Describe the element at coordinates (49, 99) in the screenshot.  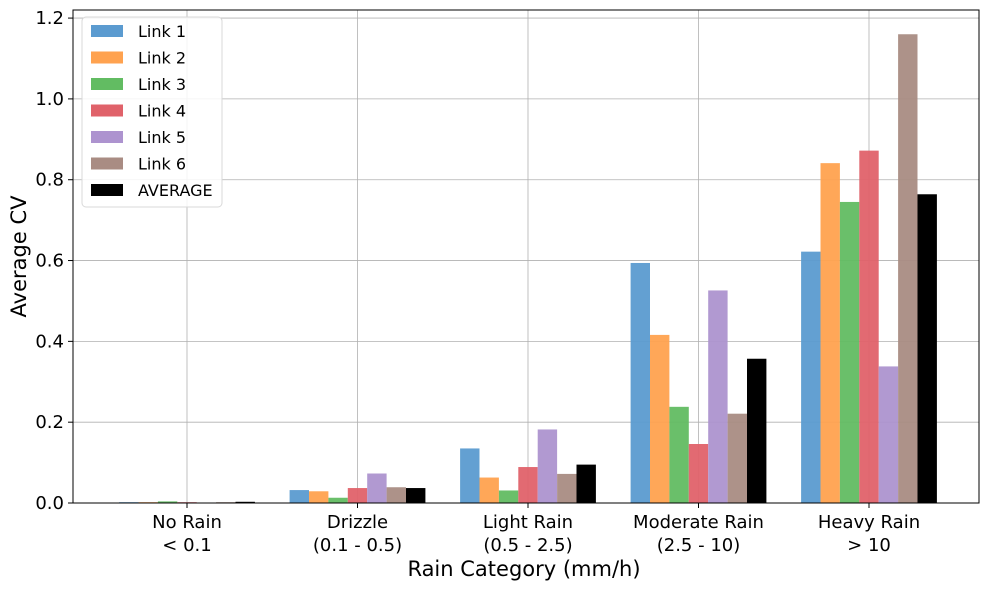
I see `y-tick-label: 1.0` at that location.